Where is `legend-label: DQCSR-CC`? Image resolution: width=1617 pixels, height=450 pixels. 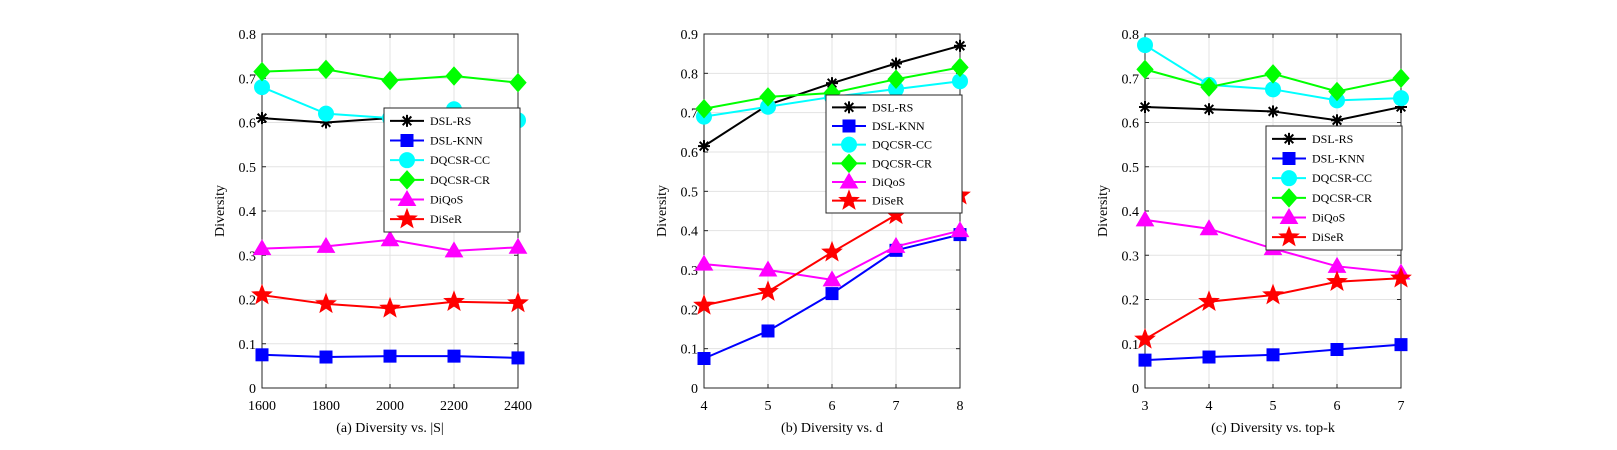
legend-label: DQCSR-CC is located at coordinates (902, 145).